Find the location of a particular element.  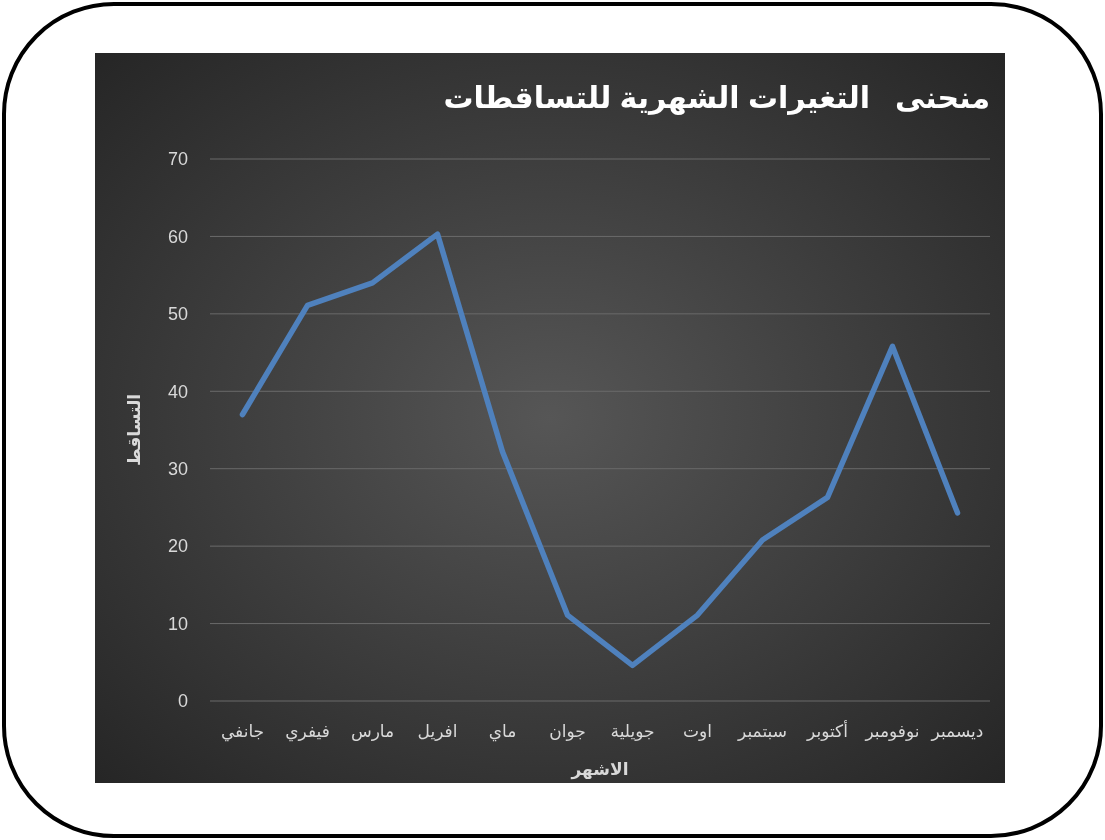

x-tick-label: افريل is located at coordinates (437, 731).